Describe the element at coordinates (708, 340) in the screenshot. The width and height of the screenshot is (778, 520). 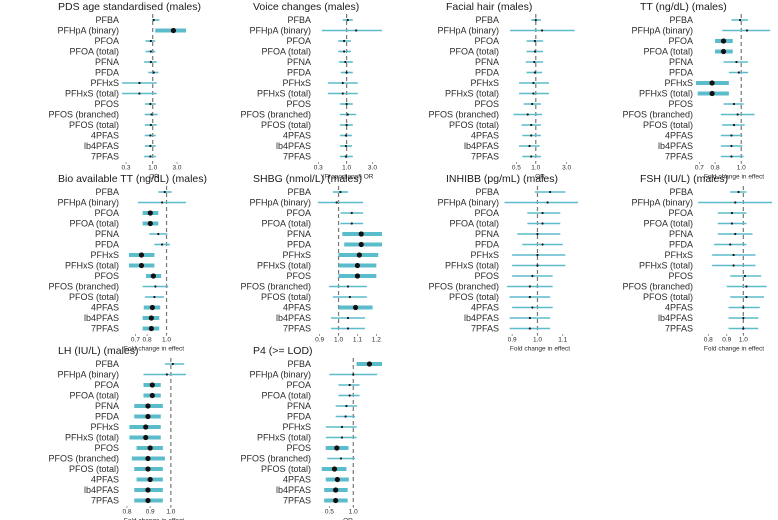
I see `axis-tick-label: 0.8` at that location.